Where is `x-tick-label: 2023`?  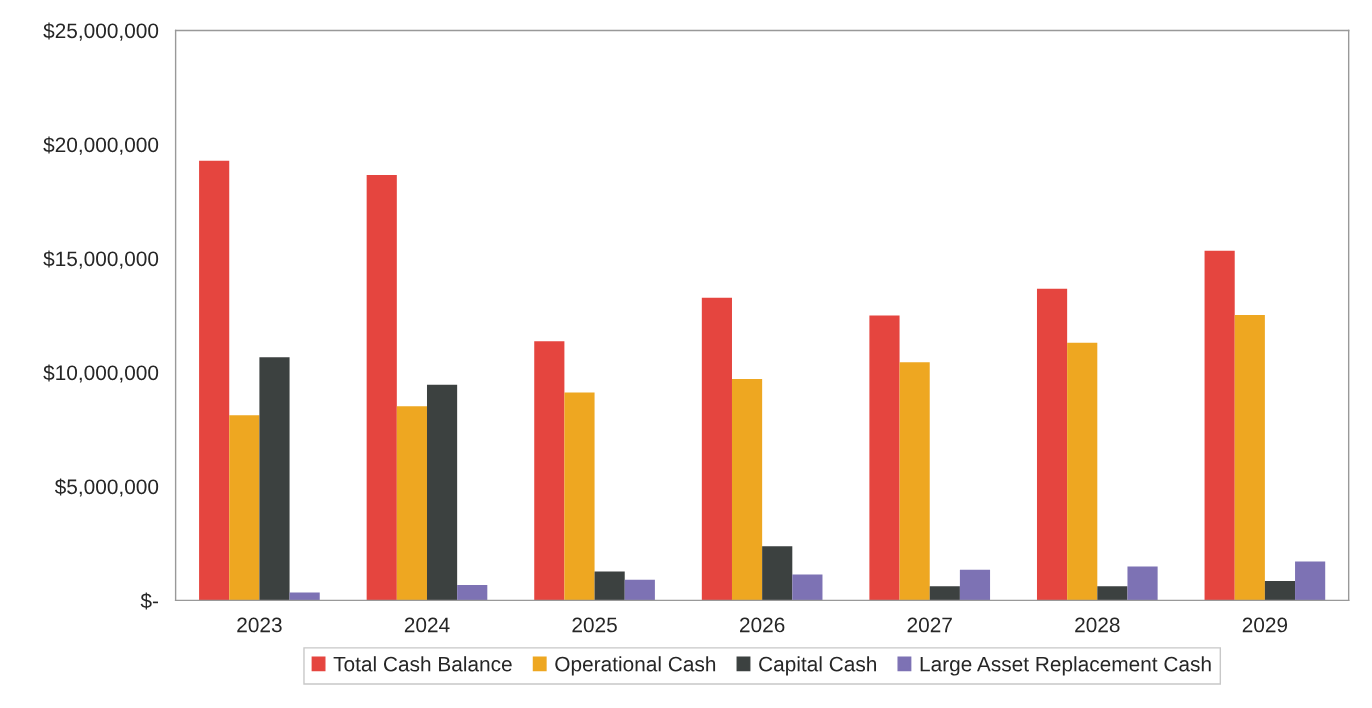
x-tick-label: 2023 is located at coordinates (259, 625).